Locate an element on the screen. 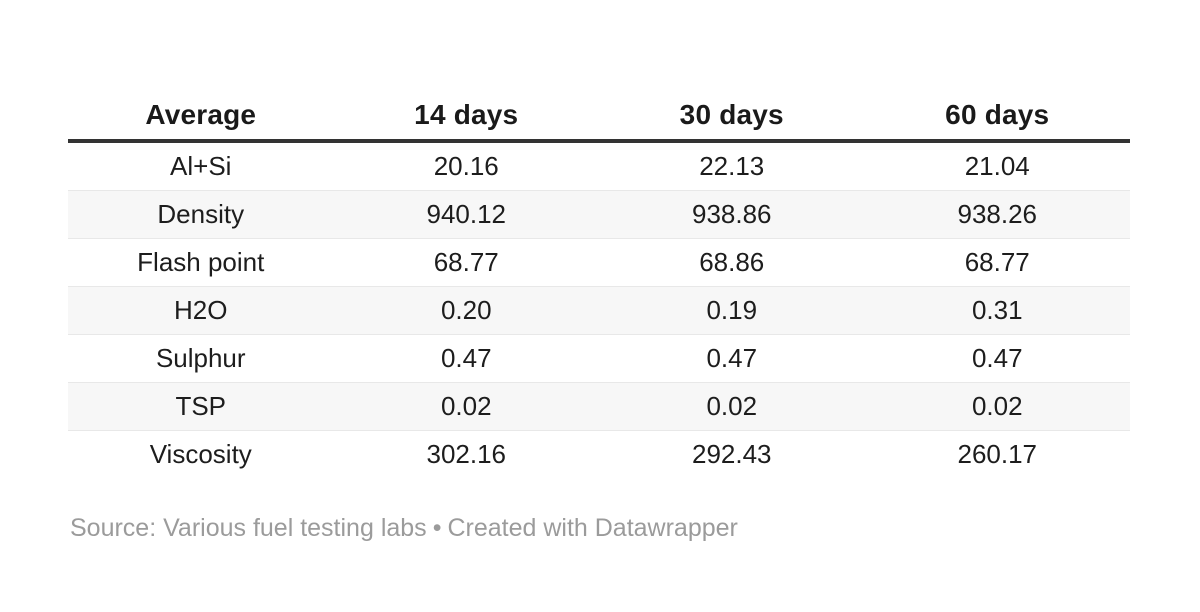 This screenshot has height=612, width=1200. cell-value: 938.26 is located at coordinates (997, 214).